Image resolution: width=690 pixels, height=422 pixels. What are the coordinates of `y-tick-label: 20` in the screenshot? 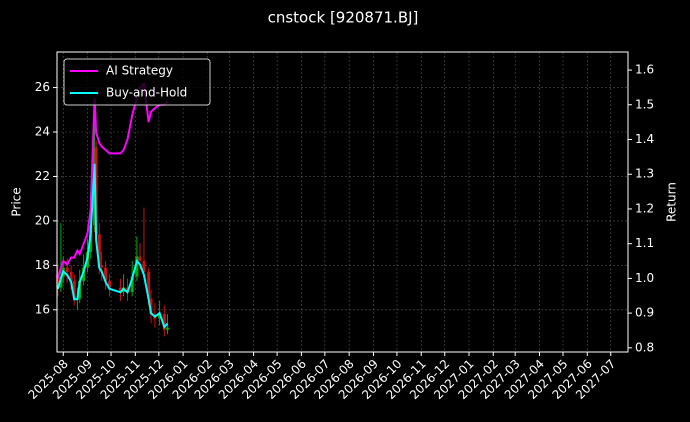 It's located at (42, 220).